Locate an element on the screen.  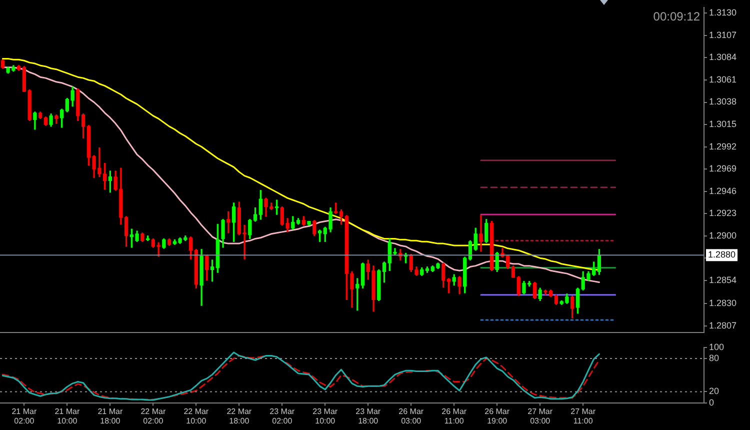
x-tick-label: 22 Mar 02:00 is located at coordinates (153, 416).